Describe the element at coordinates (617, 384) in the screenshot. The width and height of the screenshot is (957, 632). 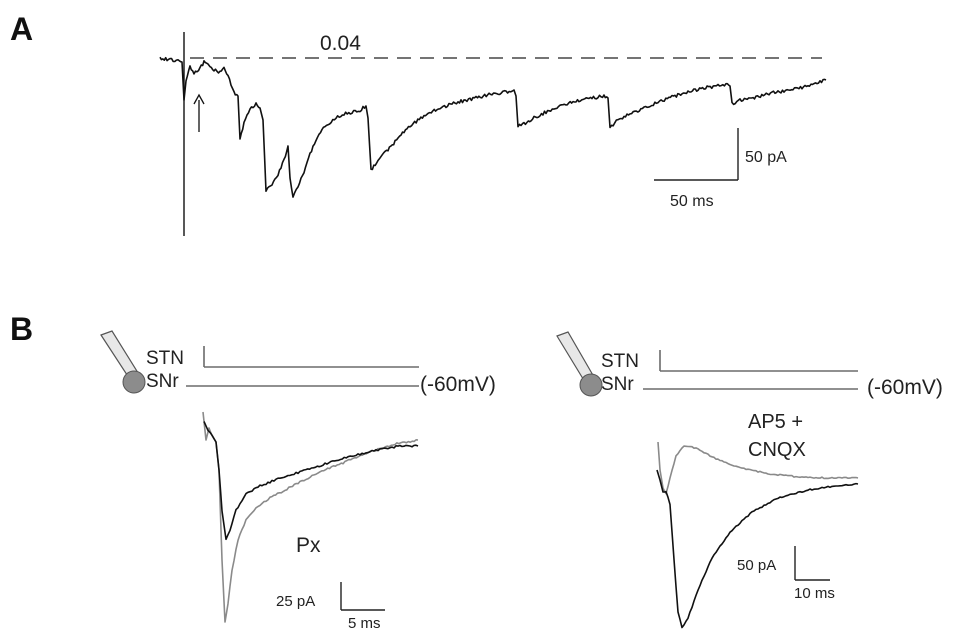
I see `snr-label-right: SNr` at that location.